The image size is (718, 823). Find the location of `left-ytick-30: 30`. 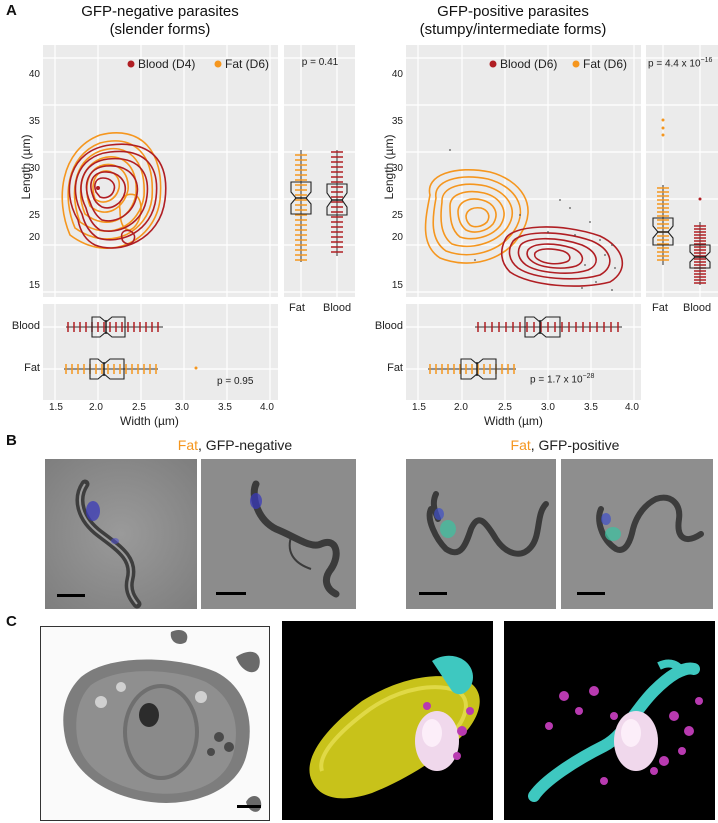

left-ytick-30: 30 is located at coordinates (34, 168).